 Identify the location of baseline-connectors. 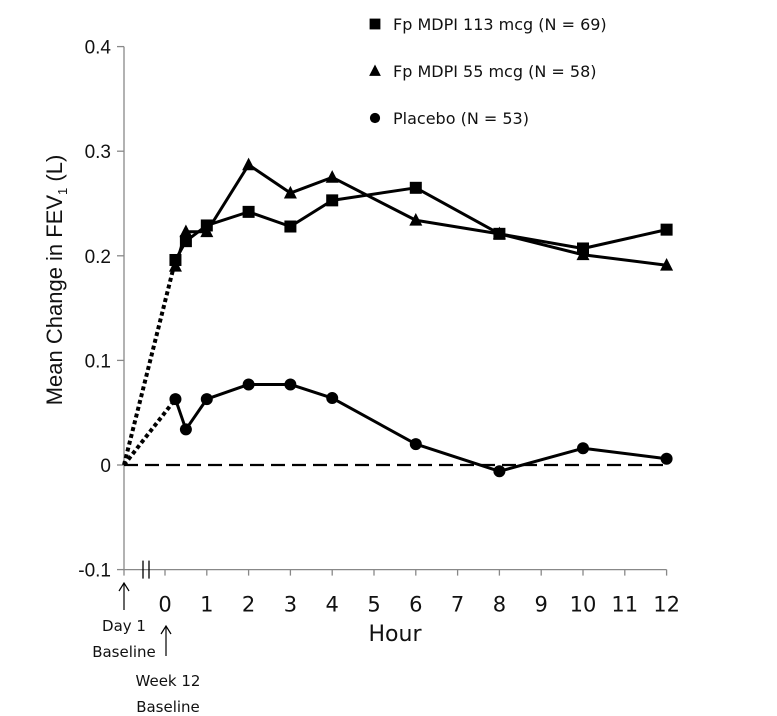
(150, 363).